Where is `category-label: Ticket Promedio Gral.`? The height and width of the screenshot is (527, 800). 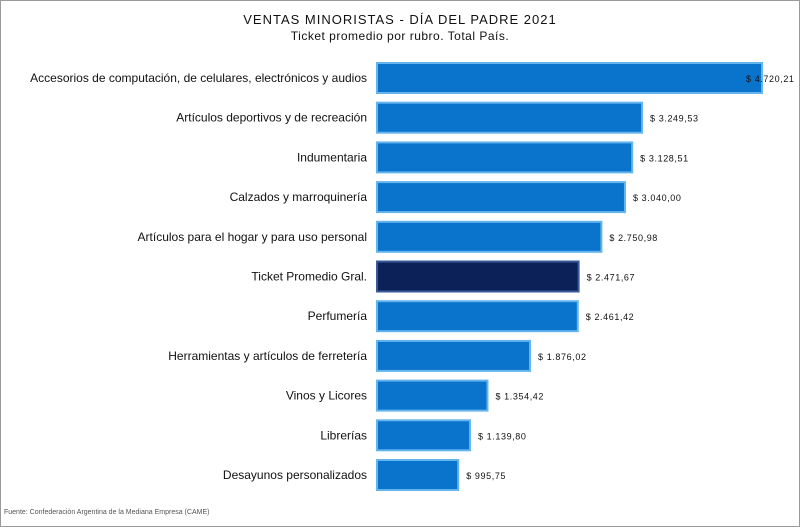 category-label: Ticket Promedio Gral. is located at coordinates (309, 277).